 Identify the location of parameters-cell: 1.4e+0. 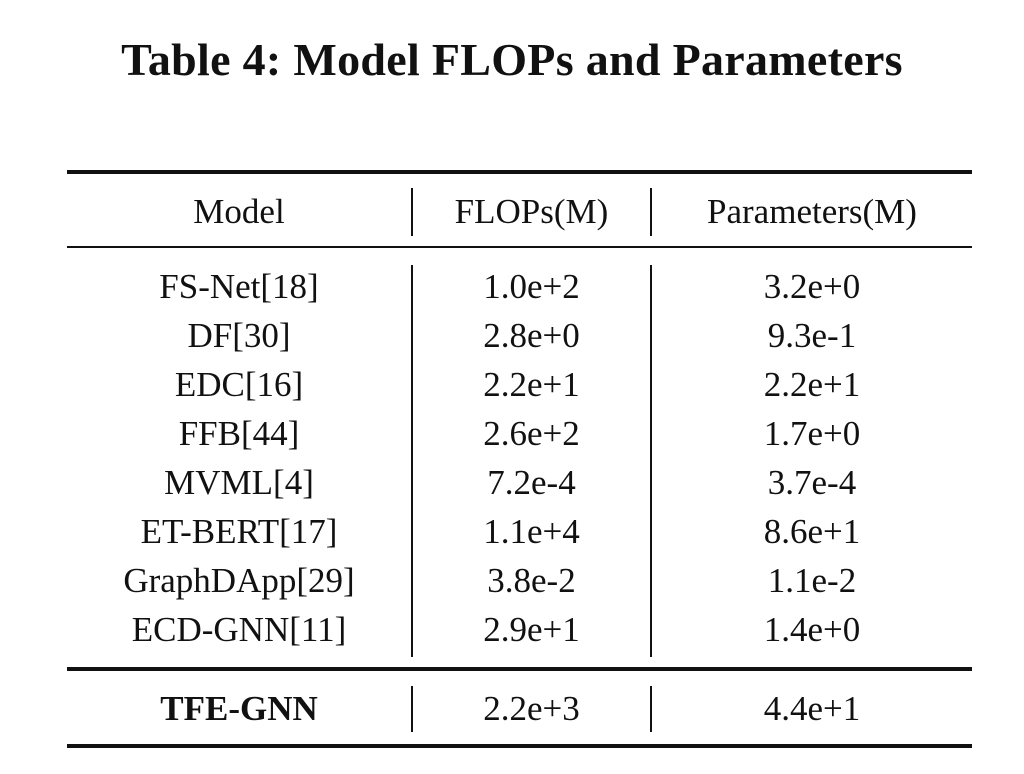
(812, 629).